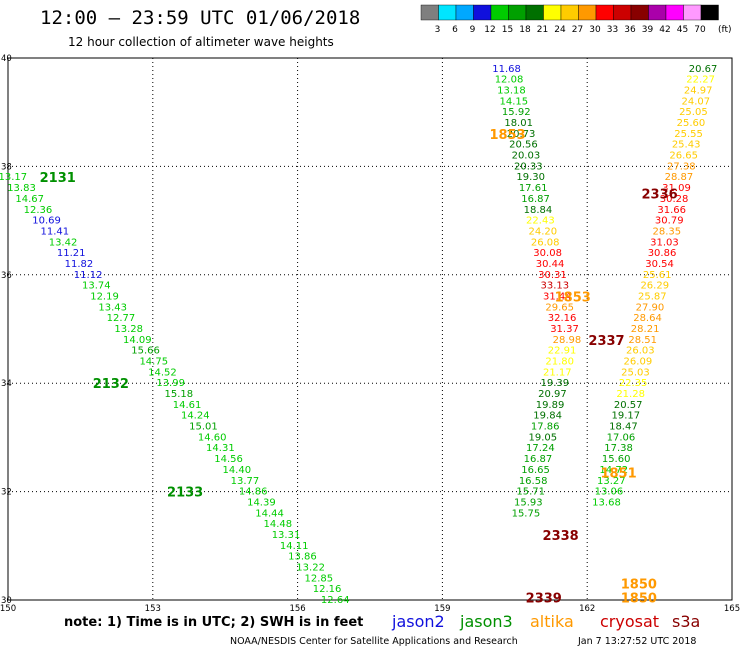 This screenshot has height=650, width=740. I want to click on swh-value-point: 24.97, so click(698, 91).